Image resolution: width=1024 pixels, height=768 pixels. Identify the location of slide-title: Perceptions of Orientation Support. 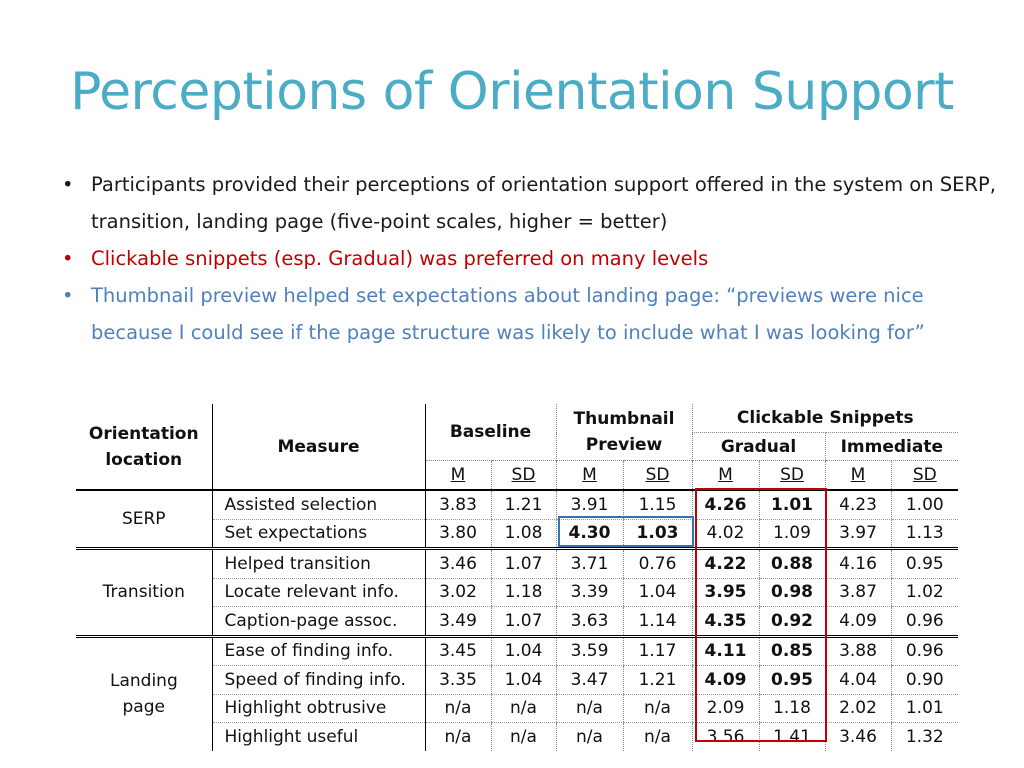
(512, 92).